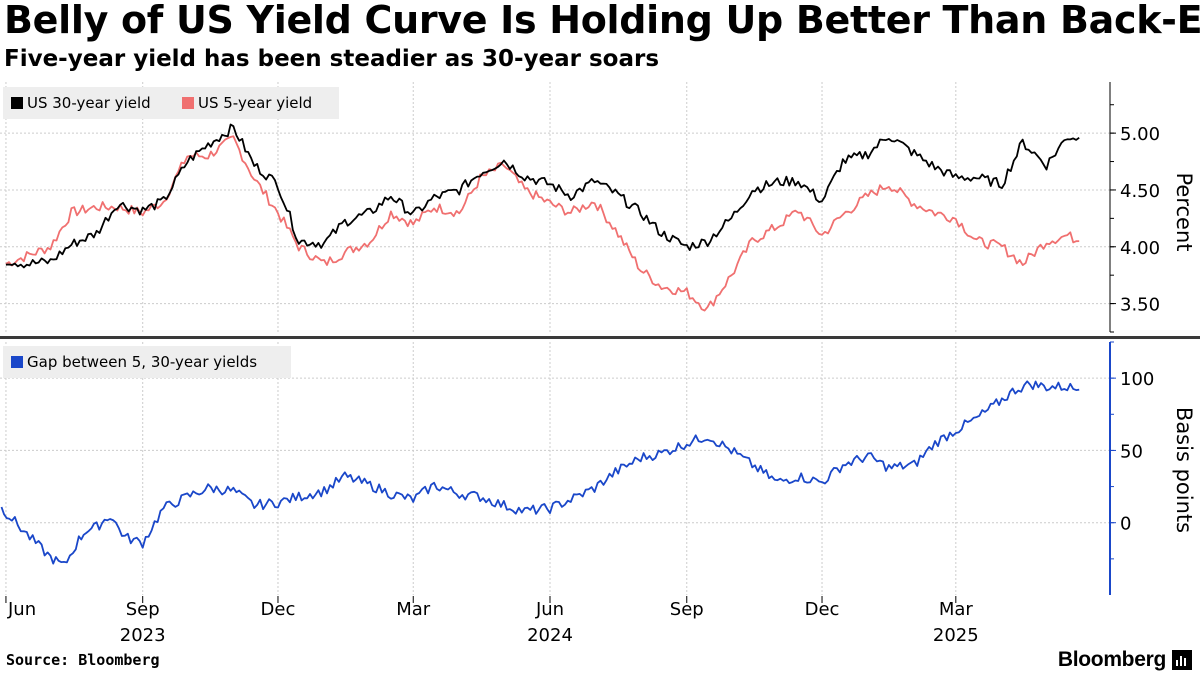 This screenshot has width=1200, height=675. I want to click on bottom-legend-background, so click(147, 362).